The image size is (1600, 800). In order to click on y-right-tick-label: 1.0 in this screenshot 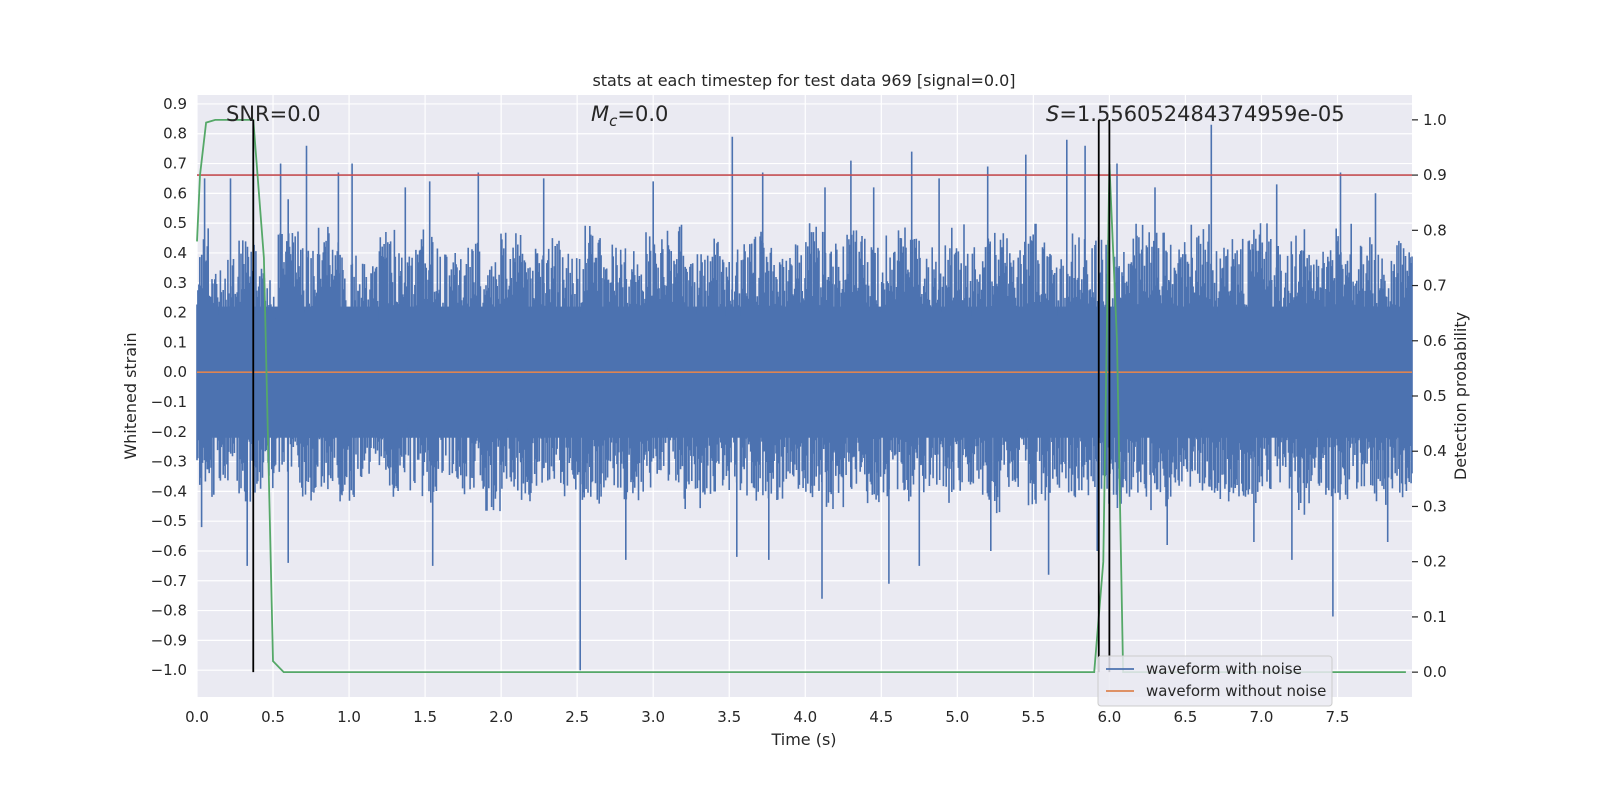, I will do `click(1435, 120)`.